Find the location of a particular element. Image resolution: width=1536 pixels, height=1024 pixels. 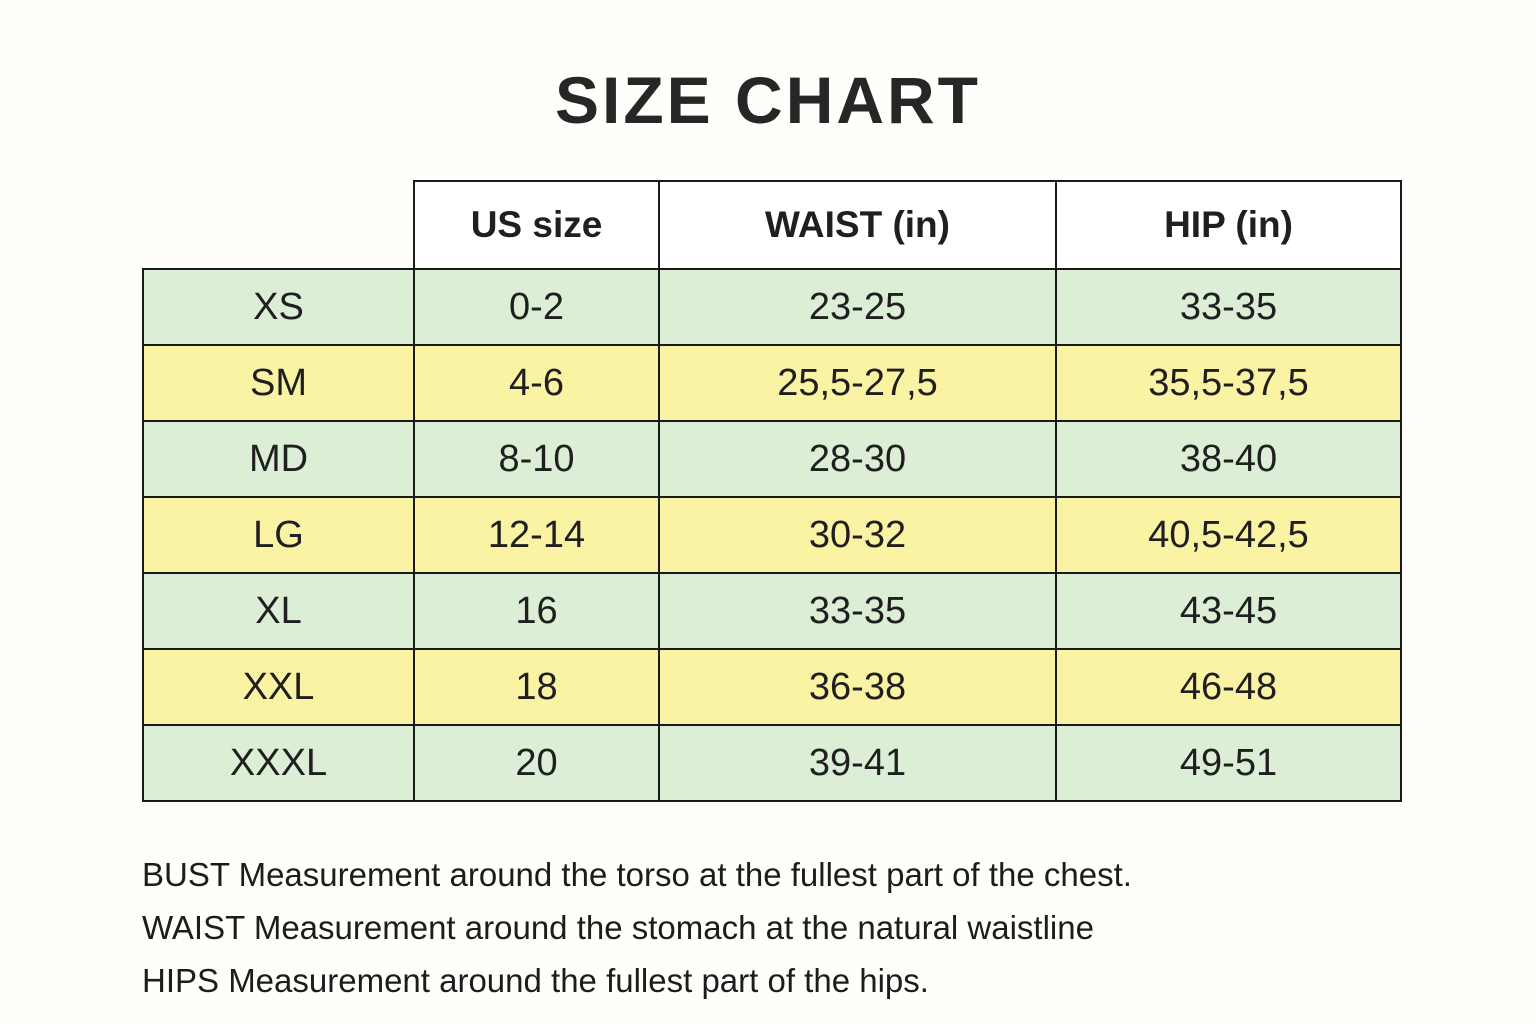

hip-cell: 35,5-37,5 is located at coordinates (1228, 383).